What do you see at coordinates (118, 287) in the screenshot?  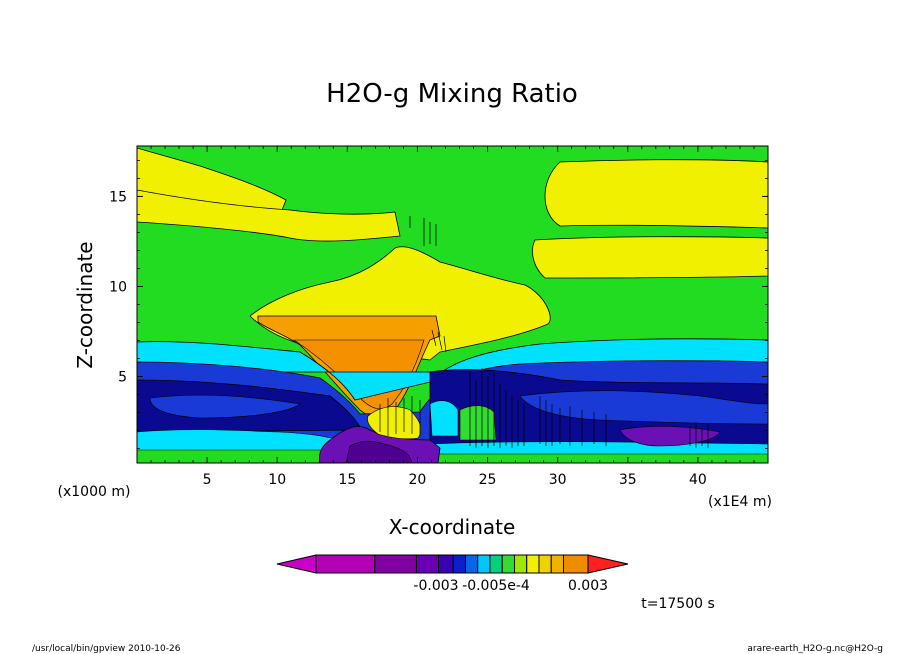 I see `y-tick-label: 10` at bounding box center [118, 287].